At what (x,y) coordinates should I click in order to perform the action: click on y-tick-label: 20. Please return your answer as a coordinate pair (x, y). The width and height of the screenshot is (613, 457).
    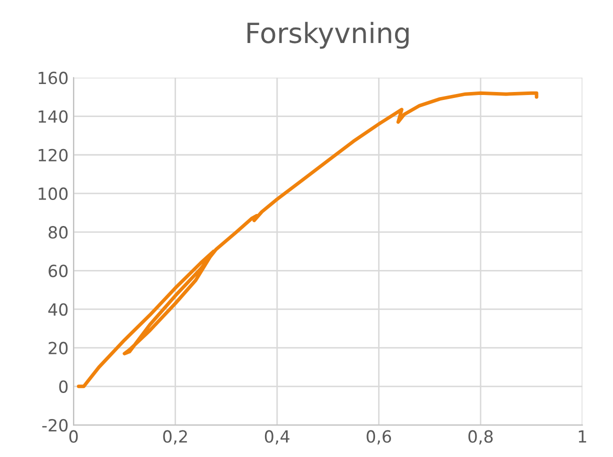
    Looking at the image, I should click on (58, 348).